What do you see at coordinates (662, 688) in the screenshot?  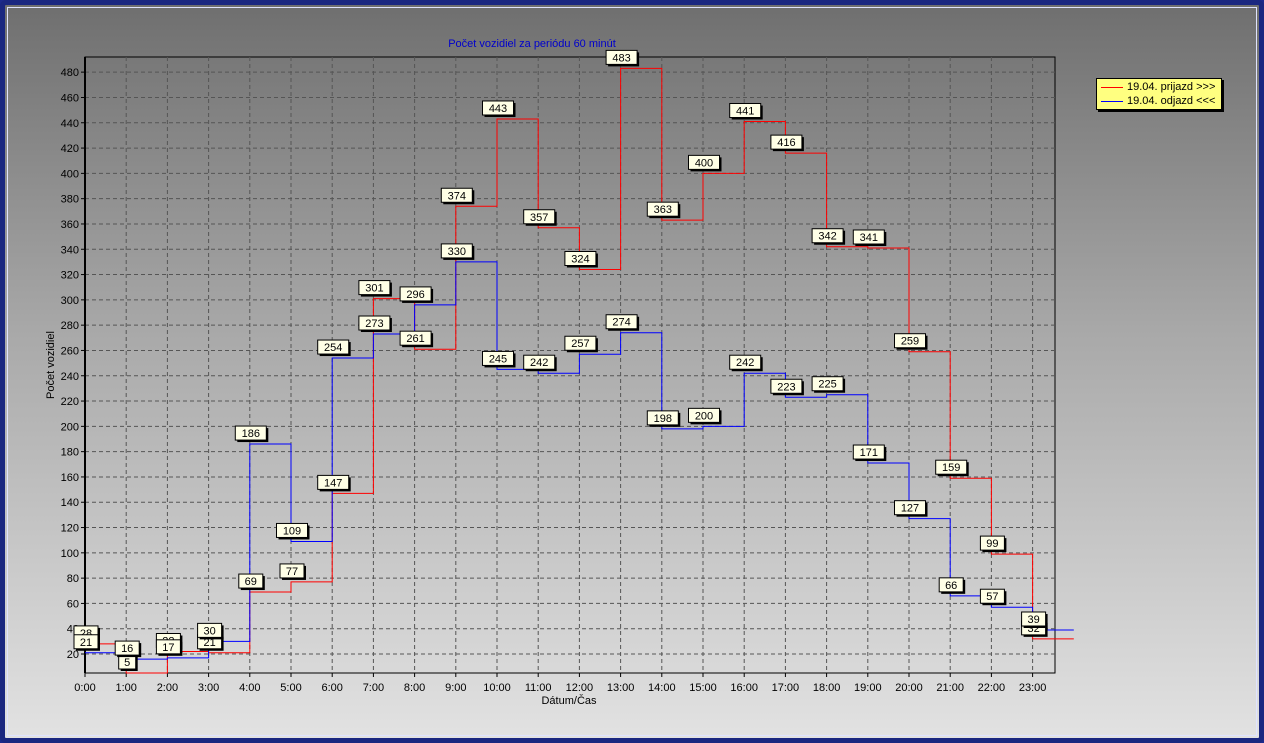 I see `x-tick-label: 14:00` at bounding box center [662, 688].